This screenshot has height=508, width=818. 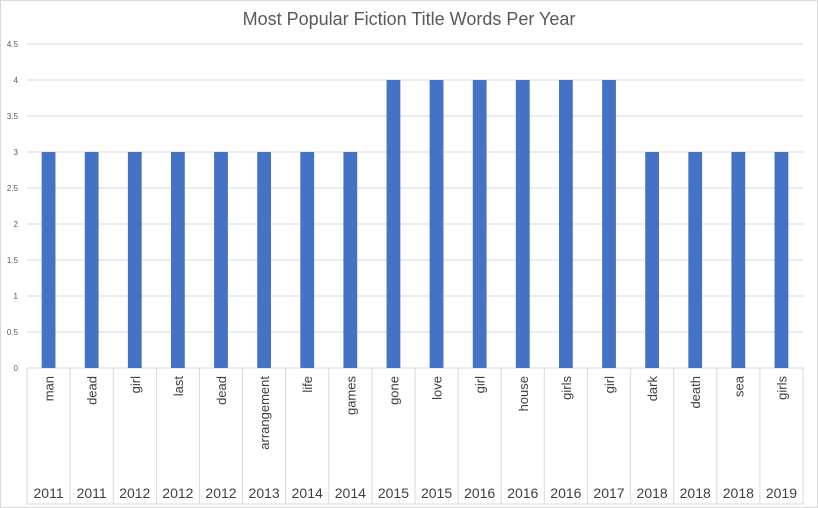 I want to click on word-label: sea, so click(x=738, y=386).